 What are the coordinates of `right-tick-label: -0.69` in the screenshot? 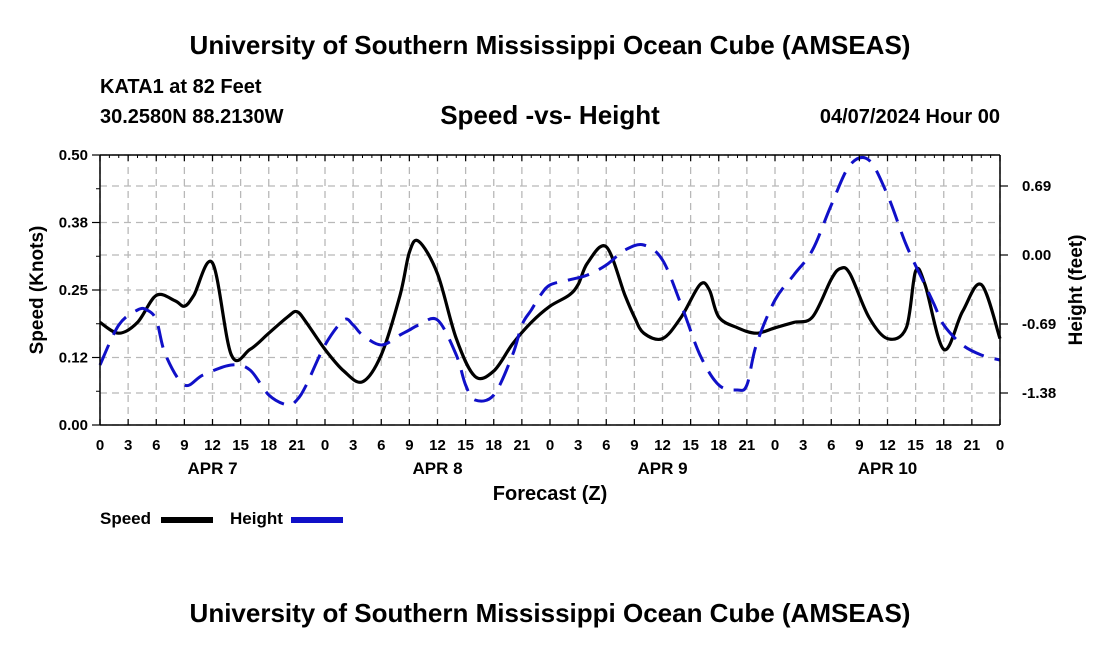 It's located at (1039, 324).